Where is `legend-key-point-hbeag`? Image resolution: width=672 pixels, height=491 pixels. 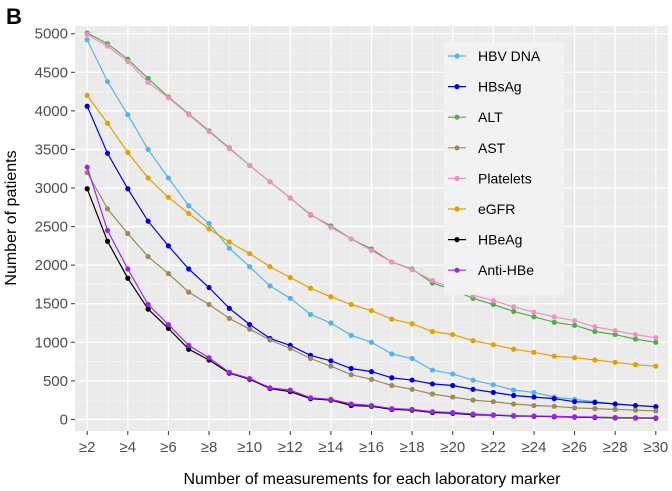 legend-key-point-hbeag is located at coordinates (457, 240).